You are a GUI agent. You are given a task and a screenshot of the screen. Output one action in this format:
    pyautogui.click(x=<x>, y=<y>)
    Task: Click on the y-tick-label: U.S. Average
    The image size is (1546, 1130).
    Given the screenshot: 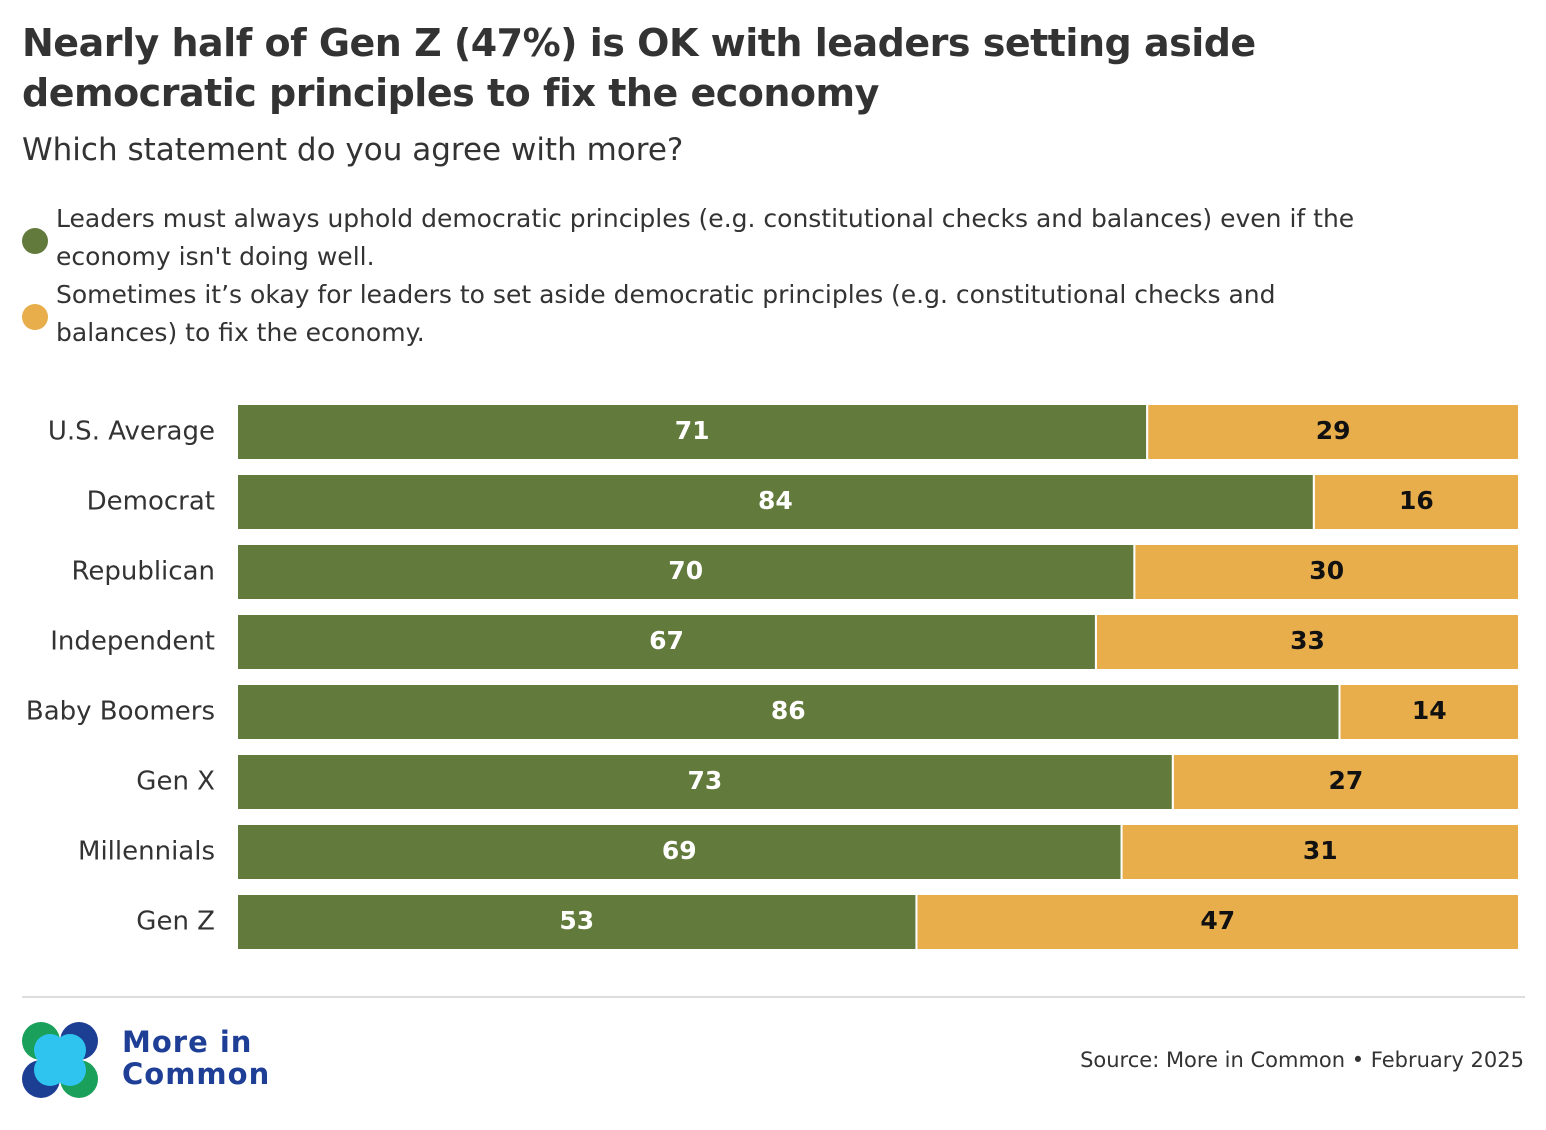 What is the action you would take?
    pyautogui.click(x=131, y=432)
    